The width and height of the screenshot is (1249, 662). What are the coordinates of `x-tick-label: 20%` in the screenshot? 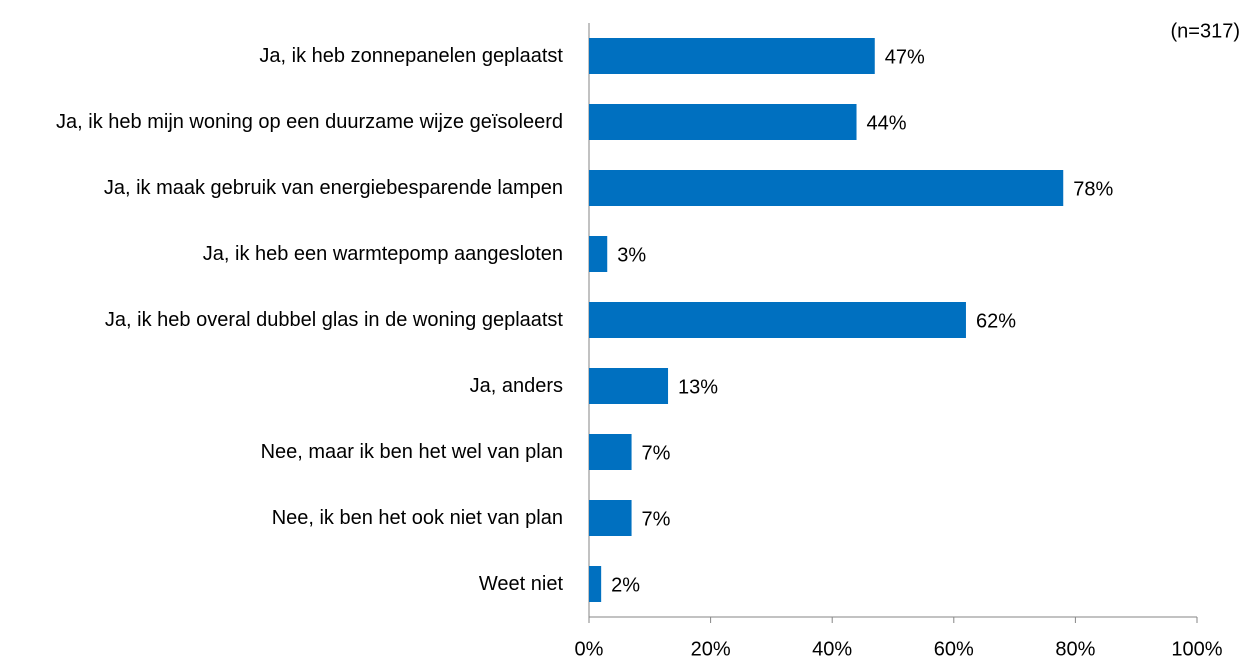 It's located at (711, 649).